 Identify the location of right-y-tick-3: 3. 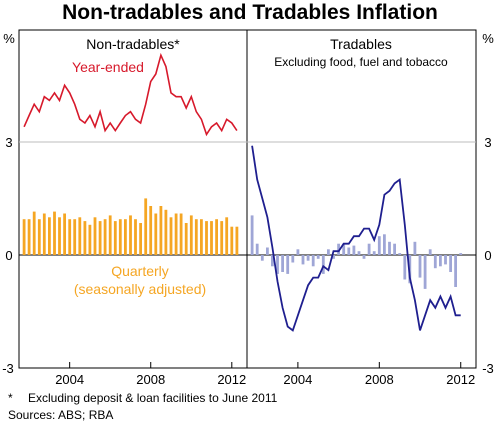
(487, 142).